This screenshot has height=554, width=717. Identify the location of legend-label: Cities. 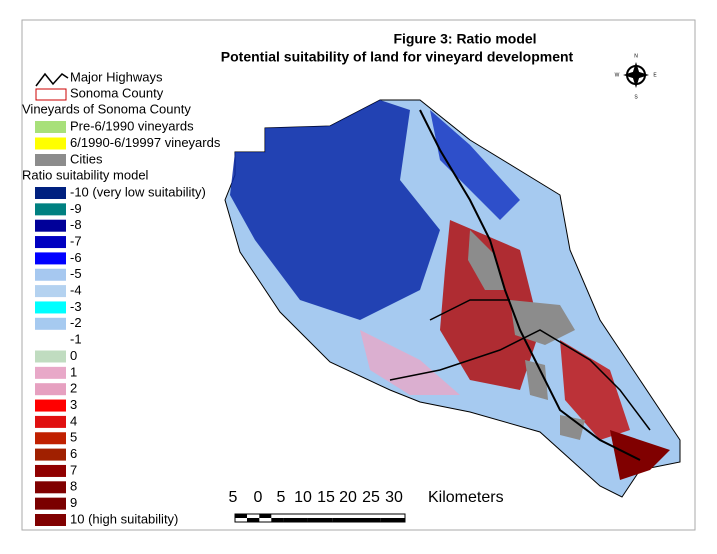
(86, 158).